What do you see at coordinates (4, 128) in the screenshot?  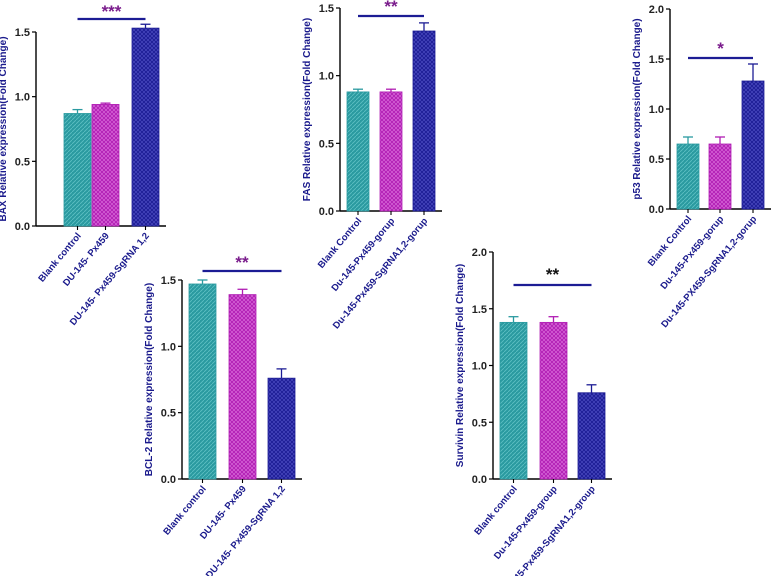 I see `y-axis-title: BAX Relative expression(Fold Change)` at bounding box center [4, 128].